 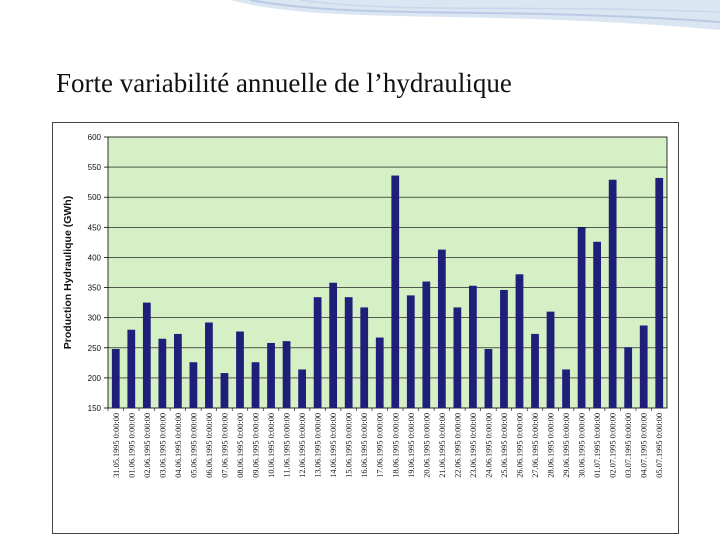 I want to click on y-tick-label: 400, so click(x=95, y=257).